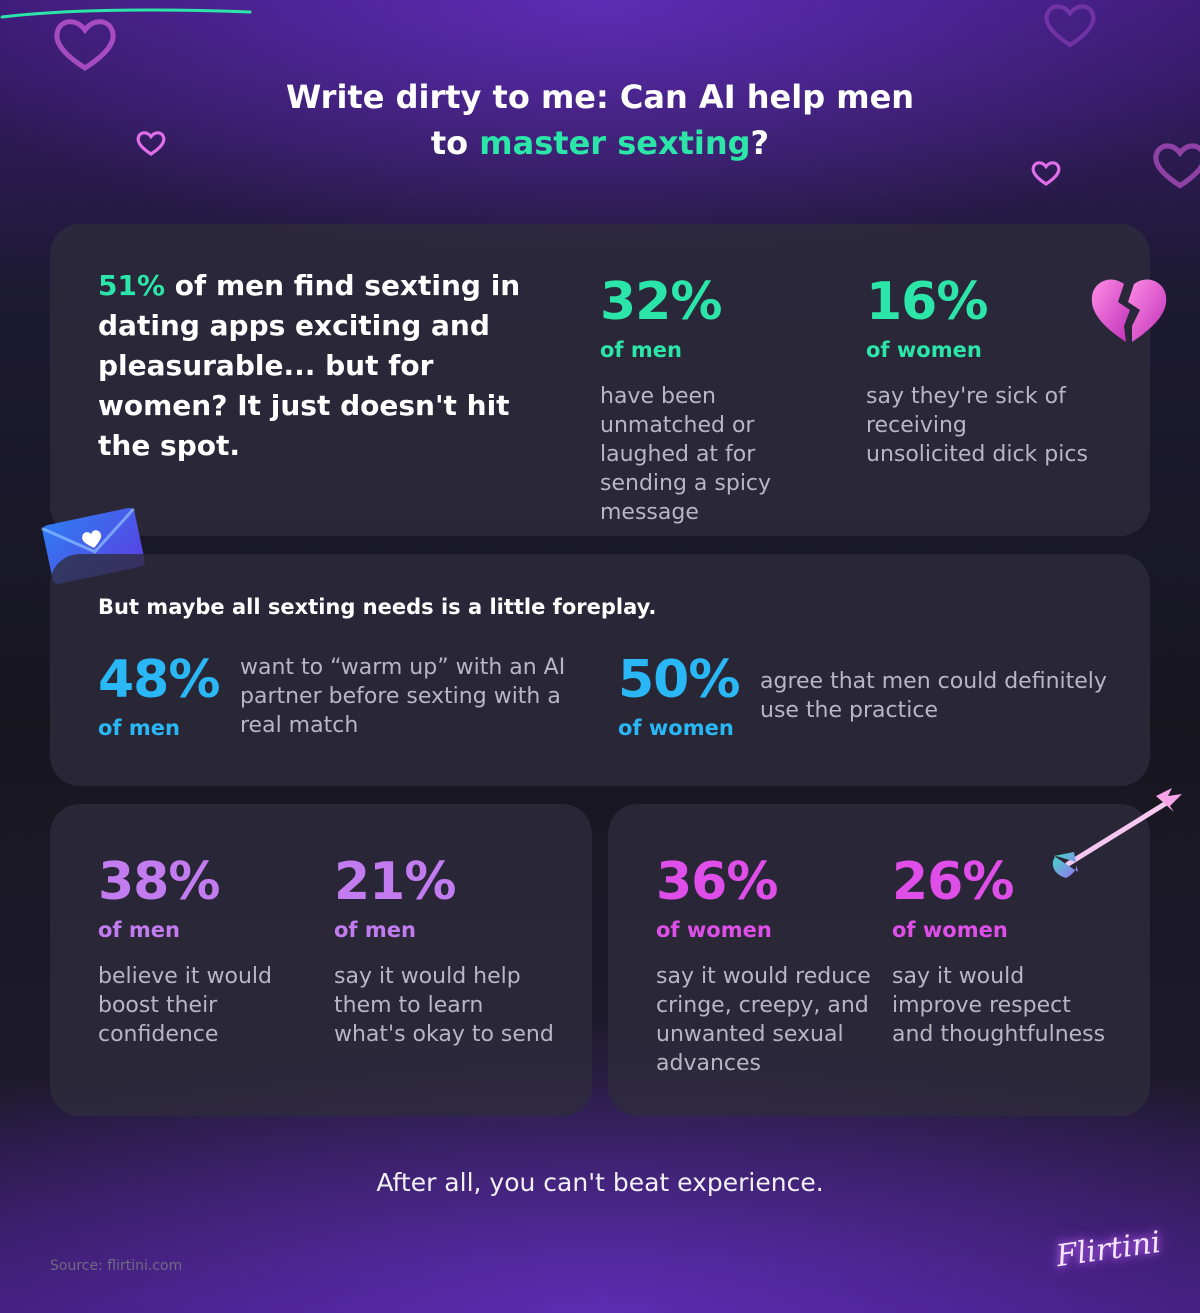  I want to click on stat-block: 48% of men, so click(159, 696).